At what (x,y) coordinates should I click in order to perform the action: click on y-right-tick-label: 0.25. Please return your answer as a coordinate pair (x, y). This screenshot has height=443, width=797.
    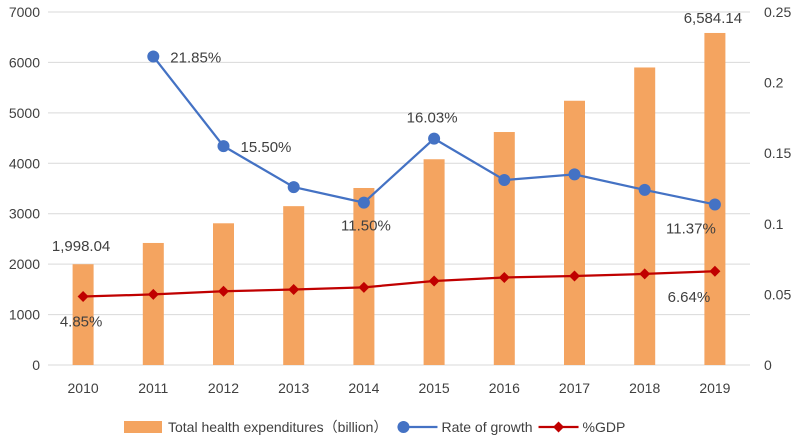
    Looking at the image, I should click on (777, 12).